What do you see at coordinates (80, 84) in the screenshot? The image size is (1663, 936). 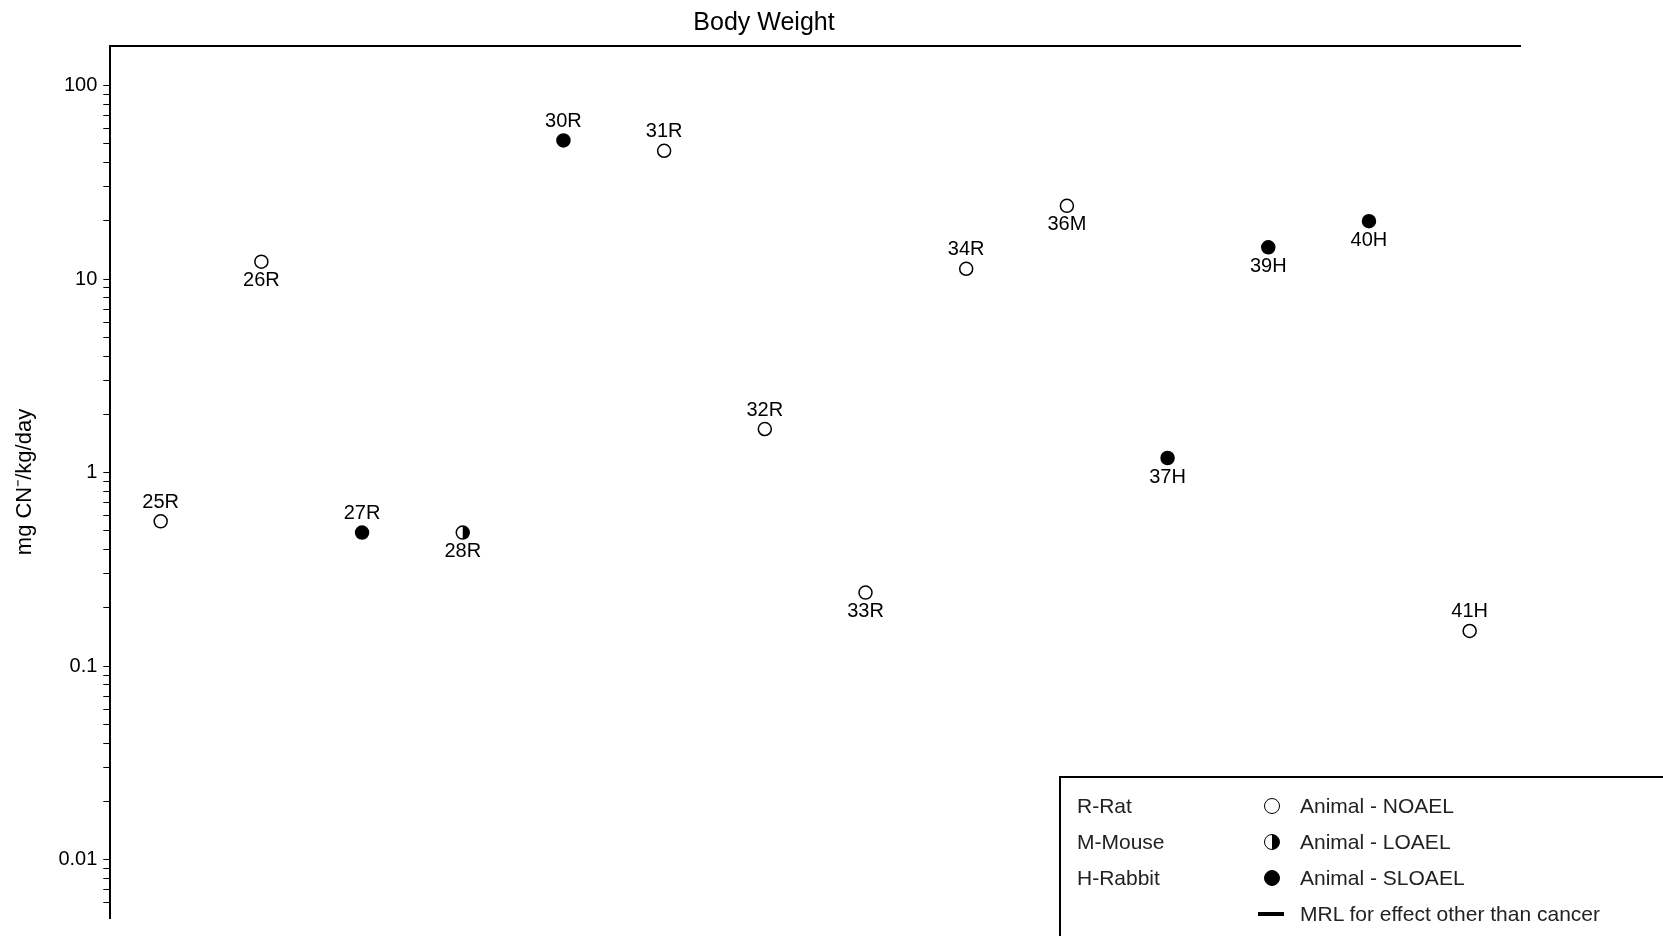 I see `y-tick-label: 100` at bounding box center [80, 84].